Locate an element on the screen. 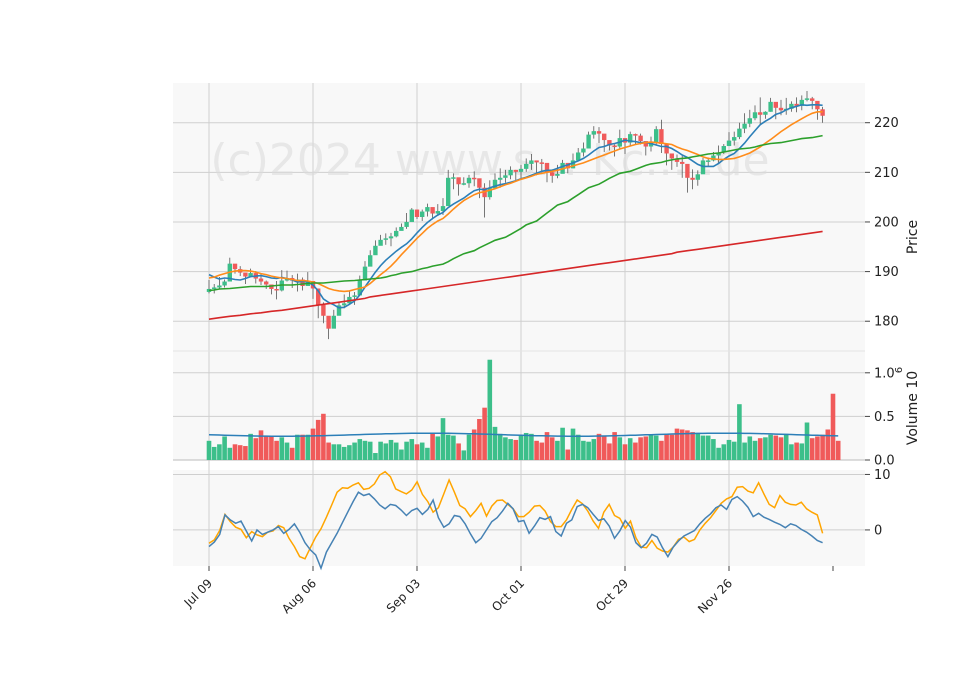 The width and height of the screenshot is (960, 694). oscillator-line-blue is located at coordinates (515, 531).